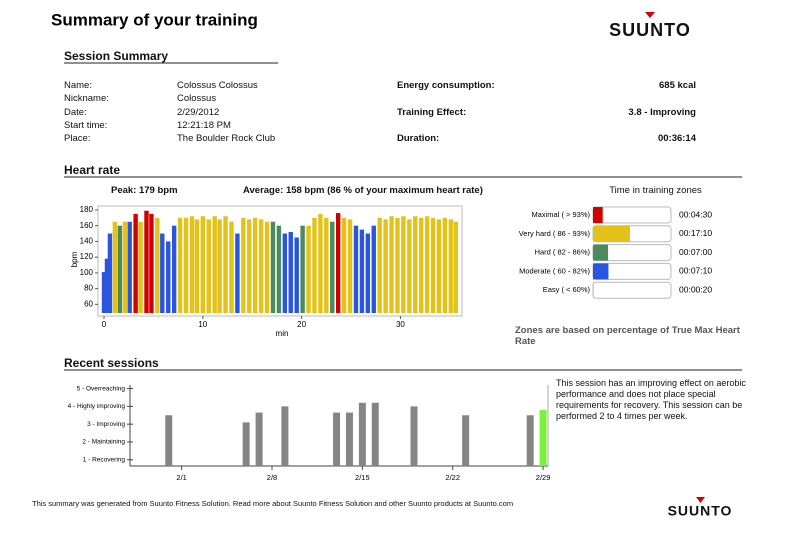  I want to click on metric-value: 3.8 - Improving, so click(662, 112).